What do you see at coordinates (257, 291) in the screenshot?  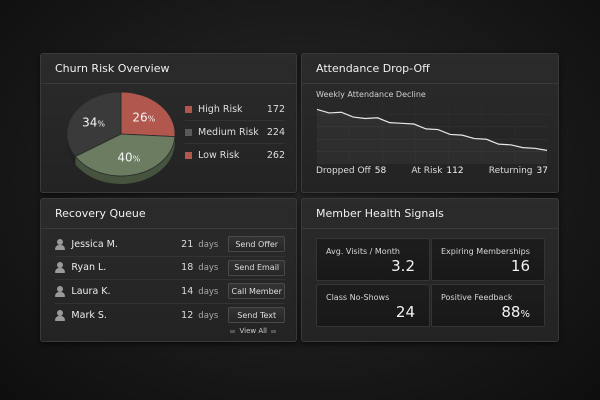 I see `call-member-button: Call Member` at bounding box center [257, 291].